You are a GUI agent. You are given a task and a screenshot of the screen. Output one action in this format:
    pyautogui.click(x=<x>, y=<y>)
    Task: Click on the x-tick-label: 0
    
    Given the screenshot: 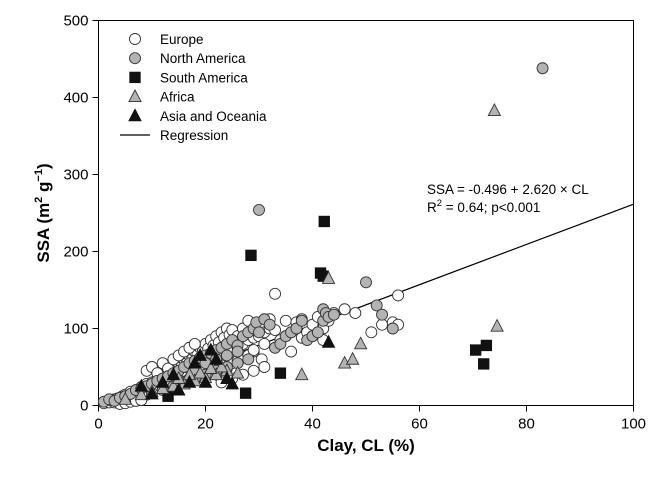 What is the action you would take?
    pyautogui.click(x=98, y=424)
    